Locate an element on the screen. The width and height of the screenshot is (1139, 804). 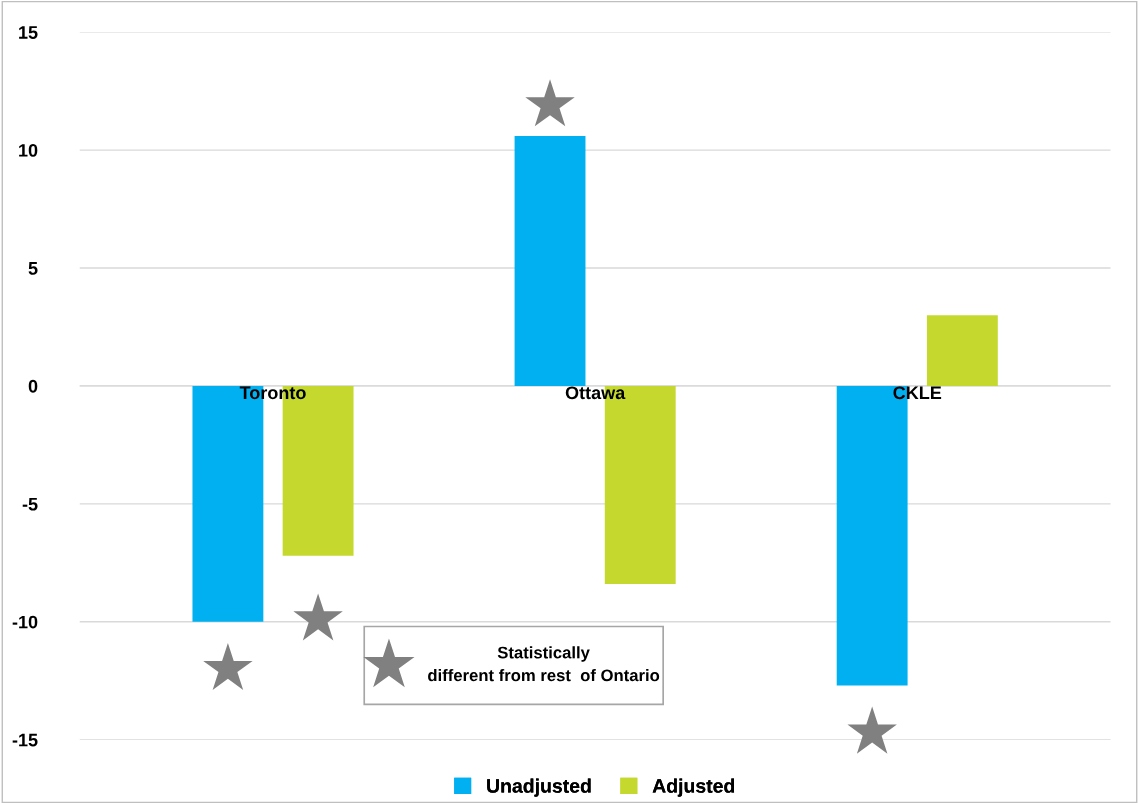
y-tick-label: -10 is located at coordinates (25, 622).